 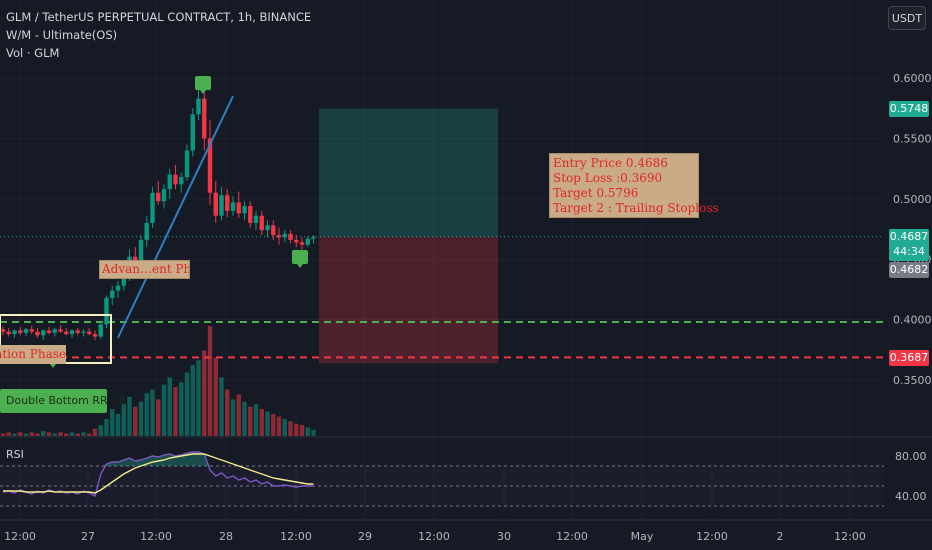 I want to click on stop-price-tag: 0.3687, so click(x=909, y=358).